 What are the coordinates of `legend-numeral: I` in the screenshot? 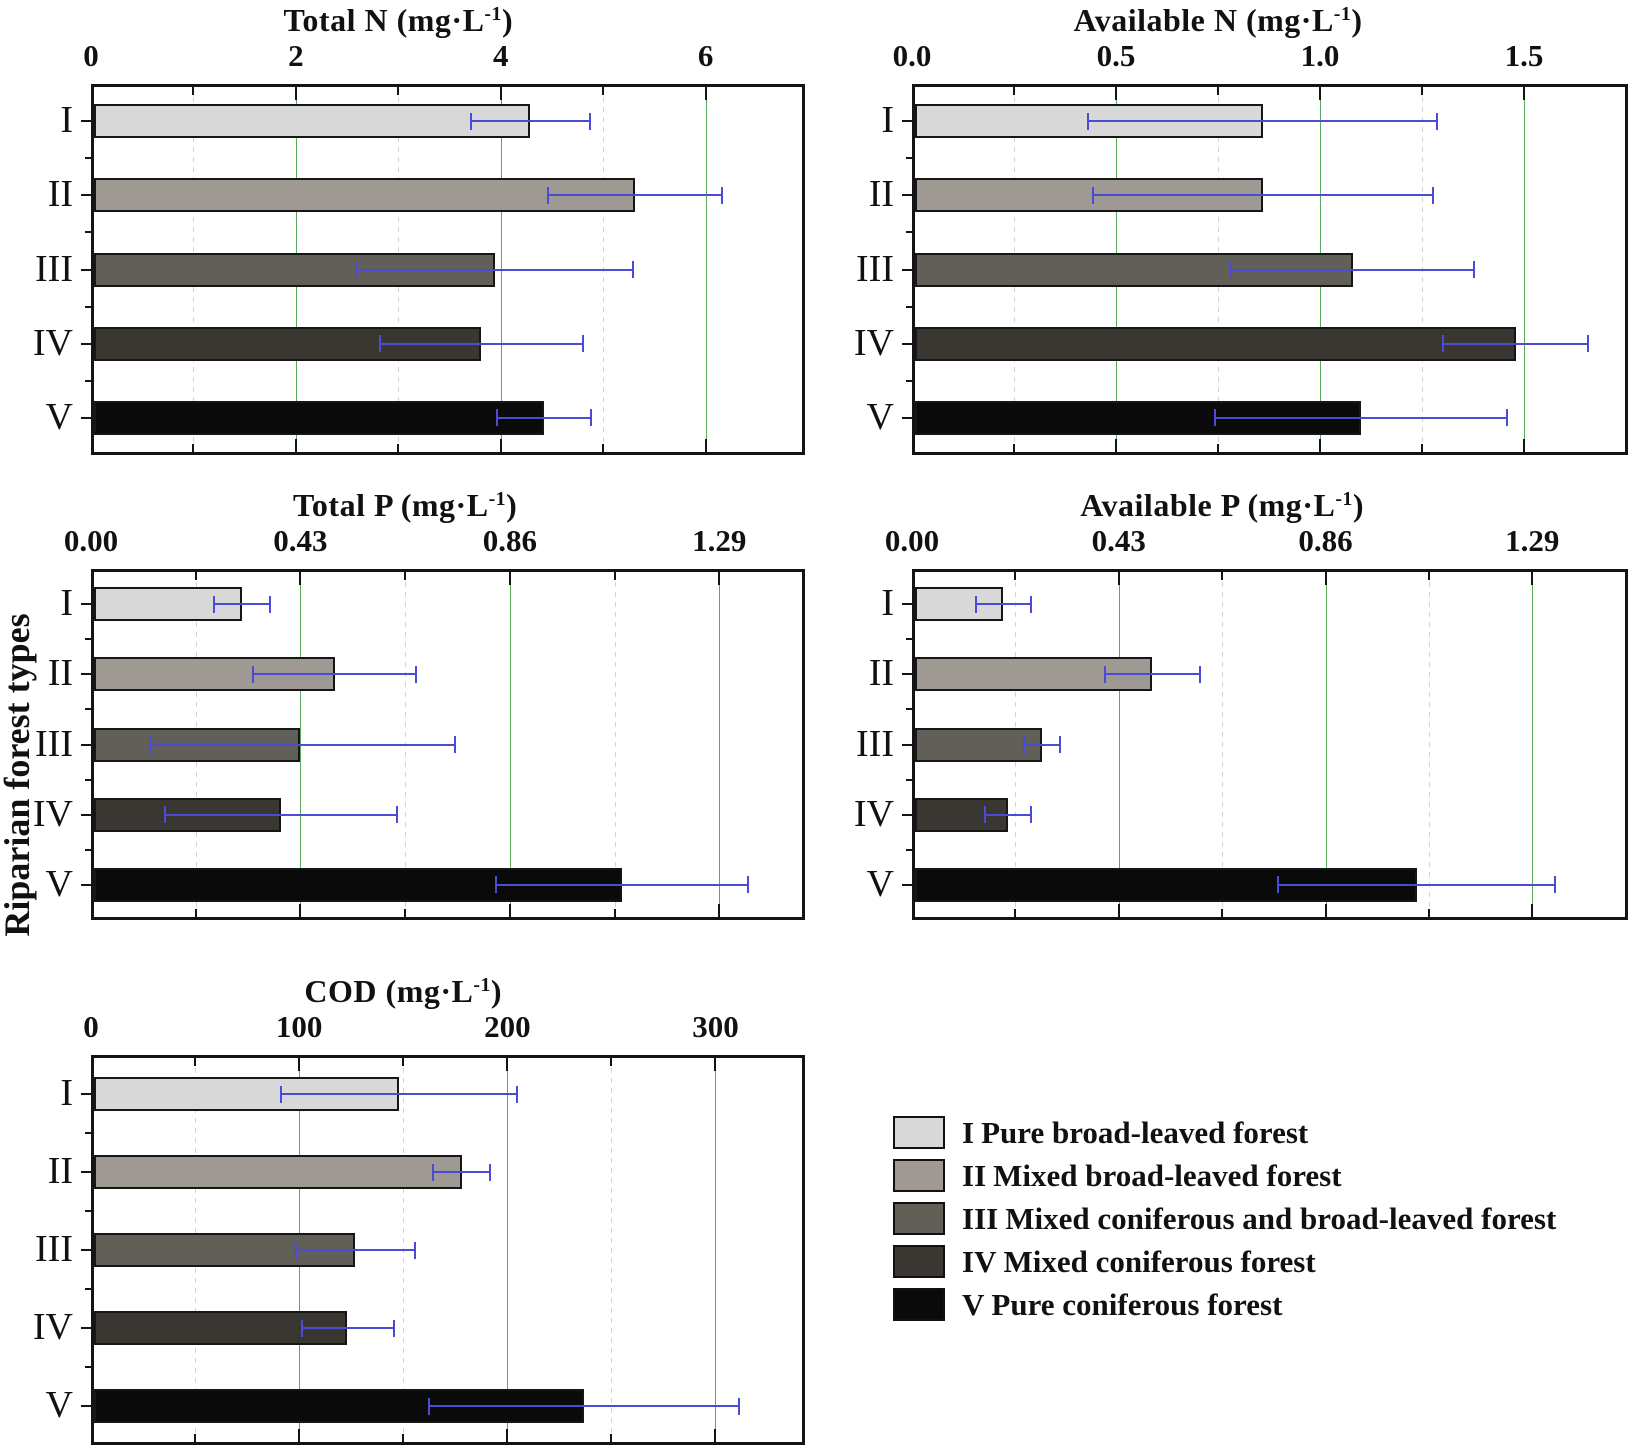 It's located at (968, 1132).